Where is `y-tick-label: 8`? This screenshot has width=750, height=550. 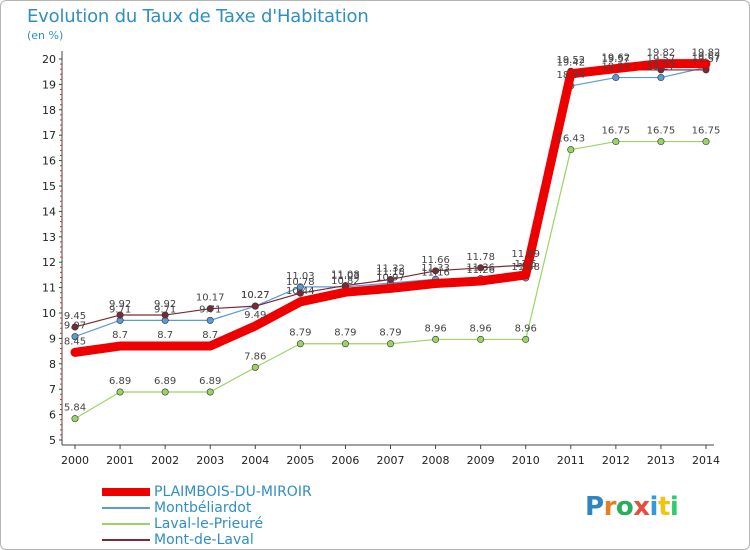 y-tick-label: 8 is located at coordinates (52, 364).